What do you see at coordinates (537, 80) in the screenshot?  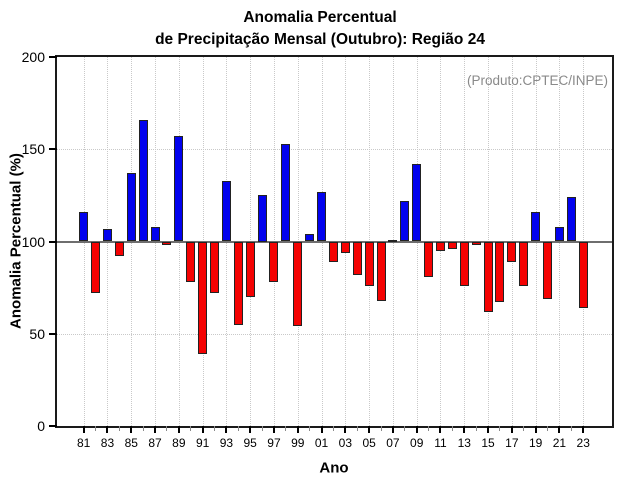 I see `annotation-produto: (Produto:CPTEC/INPE)` at bounding box center [537, 80].